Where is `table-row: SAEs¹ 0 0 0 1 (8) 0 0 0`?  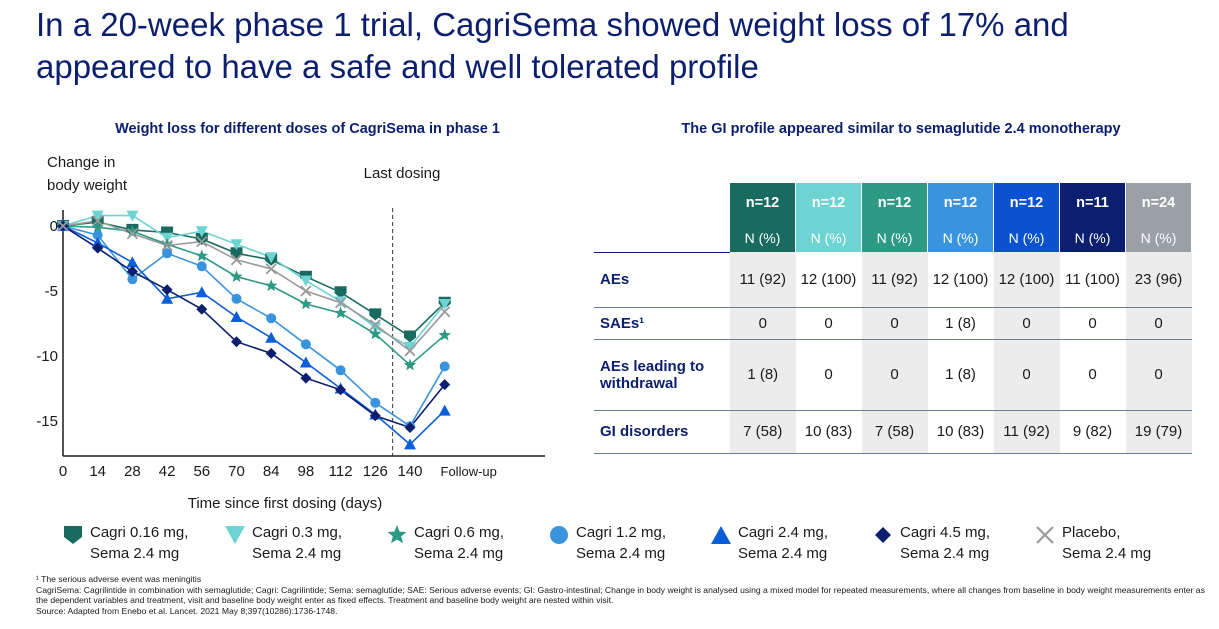 table-row: SAEs¹ 0 0 0 1 (8) 0 0 0 is located at coordinates (893, 322).